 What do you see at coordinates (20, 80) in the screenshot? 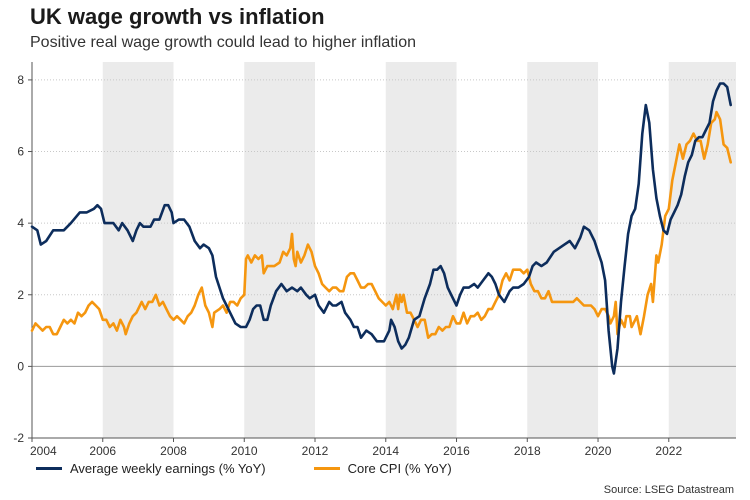
I see `y-tick-label-5: 8` at bounding box center [20, 80].